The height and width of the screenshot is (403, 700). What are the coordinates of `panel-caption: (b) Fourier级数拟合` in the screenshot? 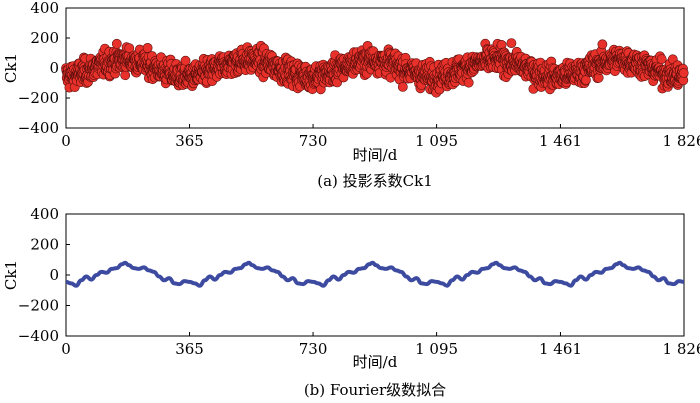 It's located at (375, 390).